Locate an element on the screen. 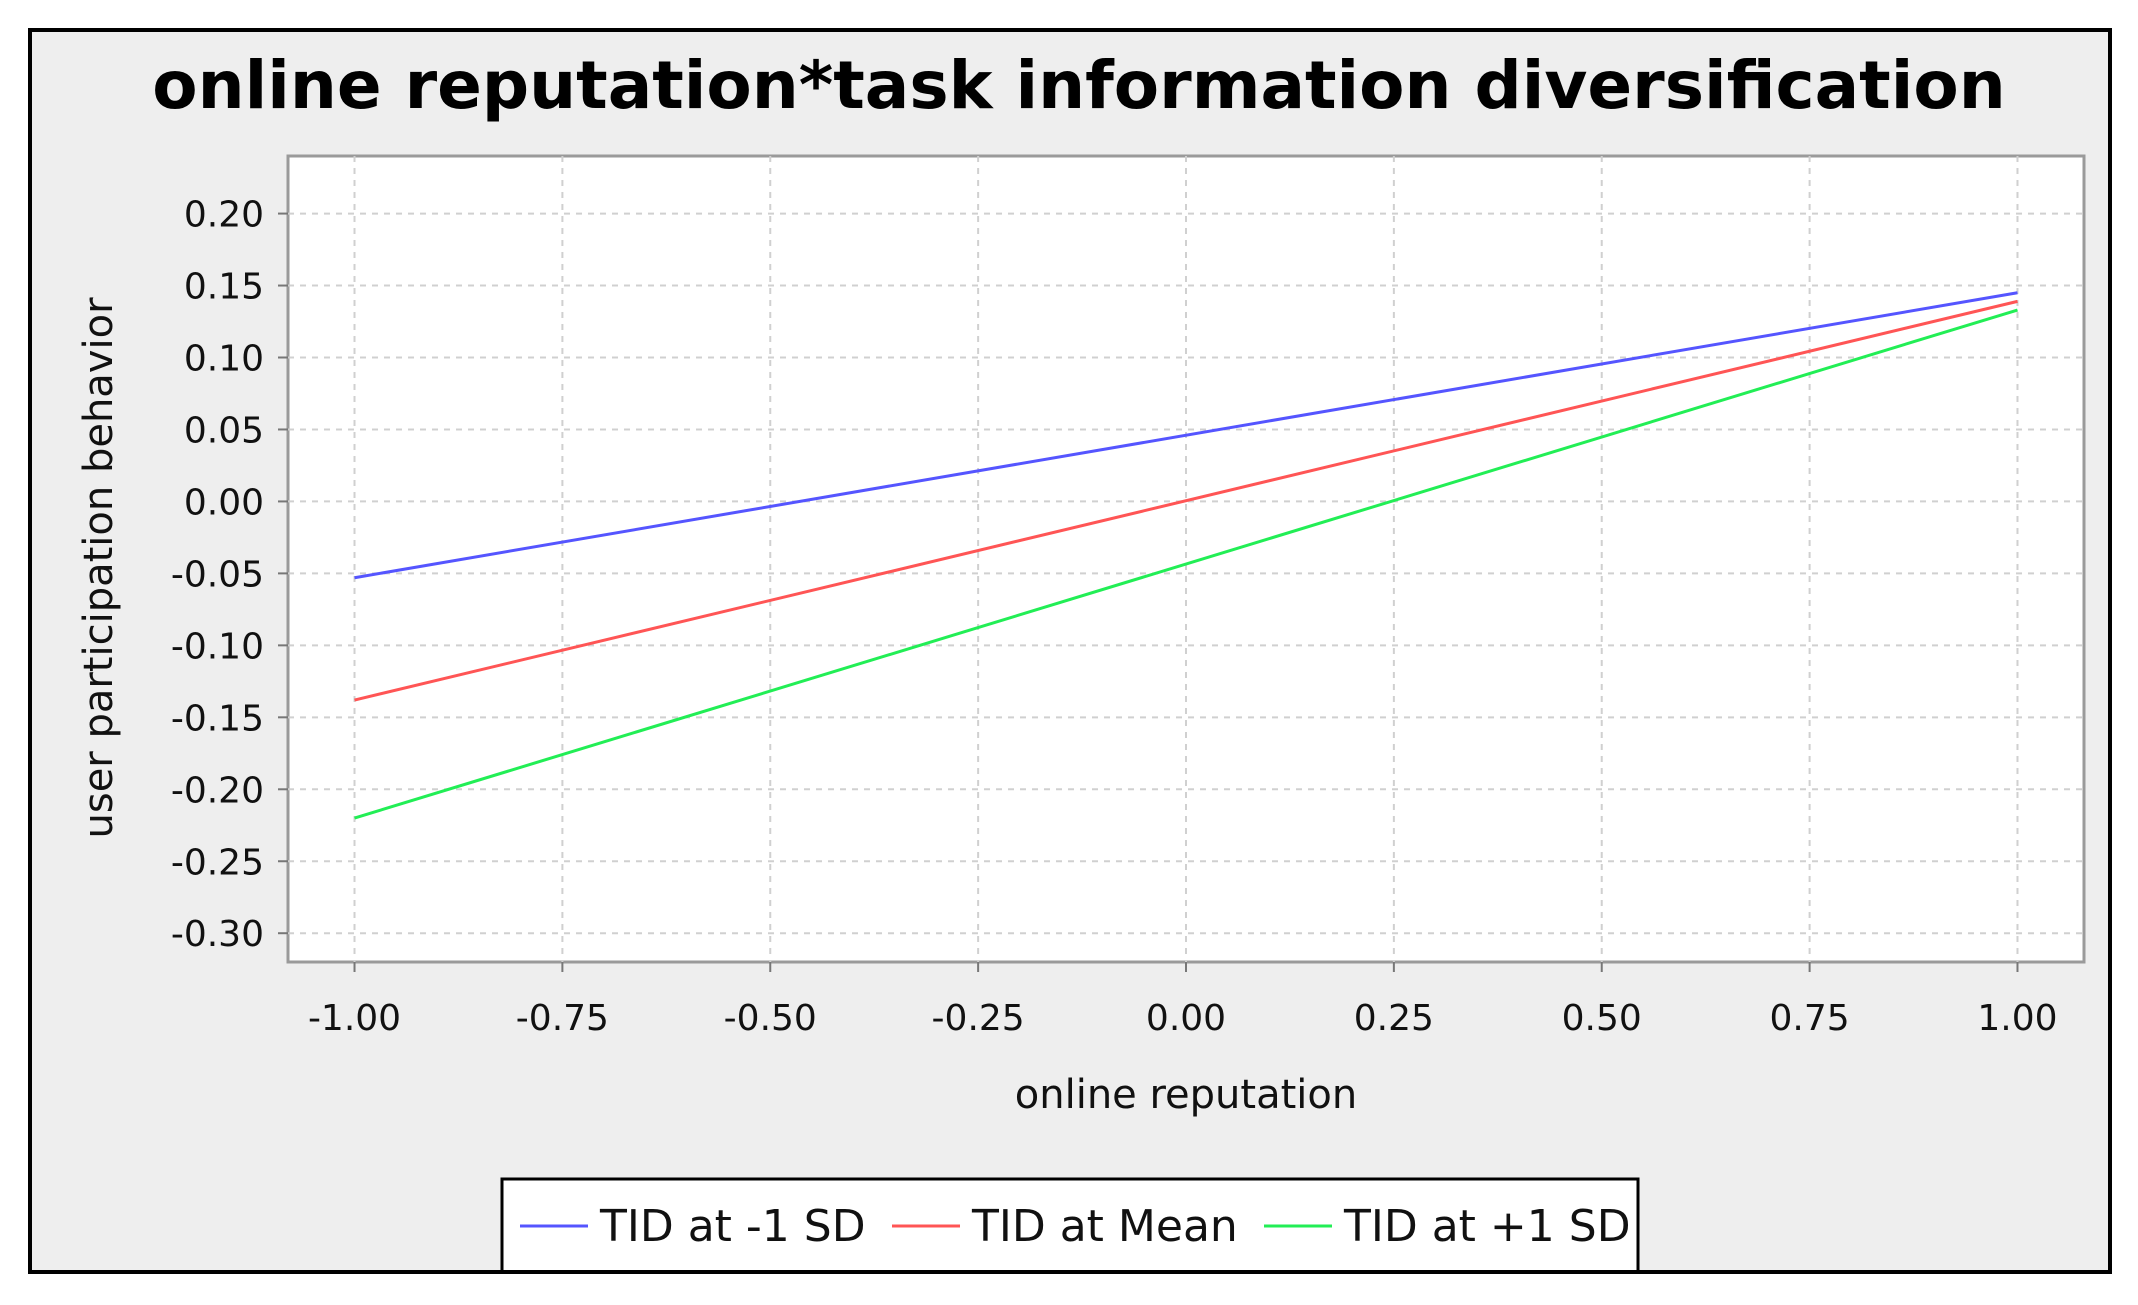  y-tick-label: -0.30 is located at coordinates (217, 934).